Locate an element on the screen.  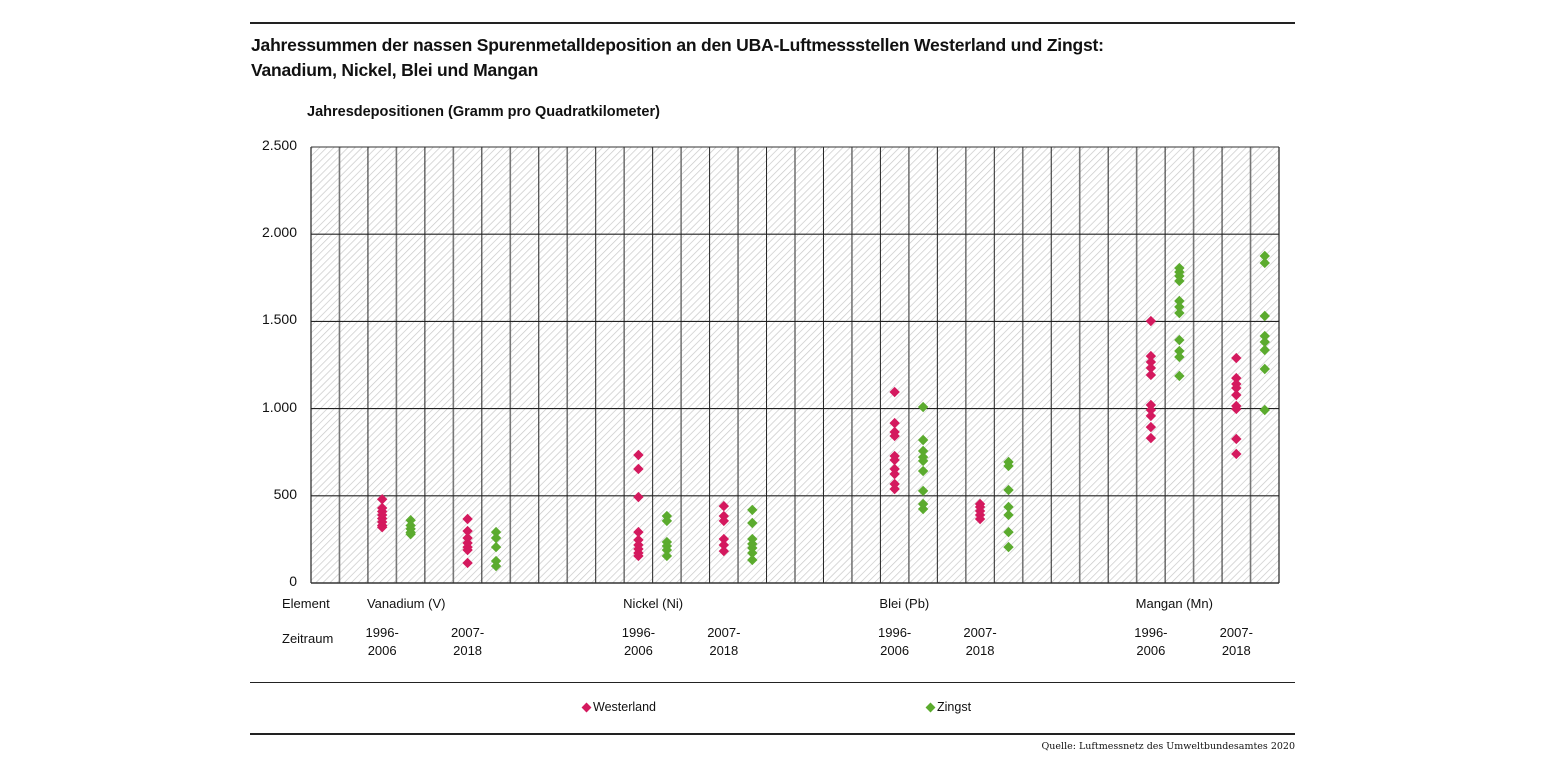
legend-label-westerland: Westerland is located at coordinates (624, 707).